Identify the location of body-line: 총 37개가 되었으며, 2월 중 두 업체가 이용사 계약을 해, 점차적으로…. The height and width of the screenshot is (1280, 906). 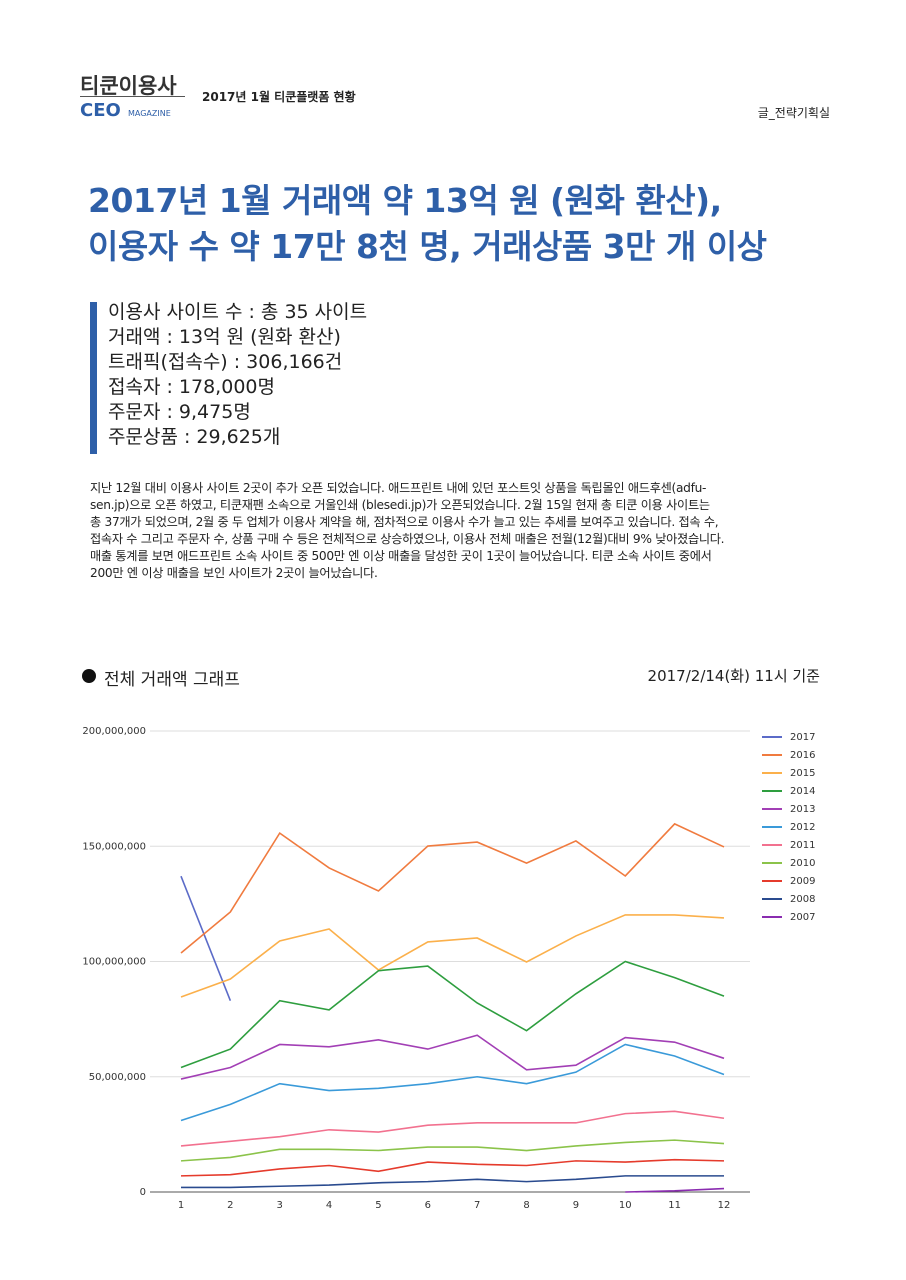
(404, 522).